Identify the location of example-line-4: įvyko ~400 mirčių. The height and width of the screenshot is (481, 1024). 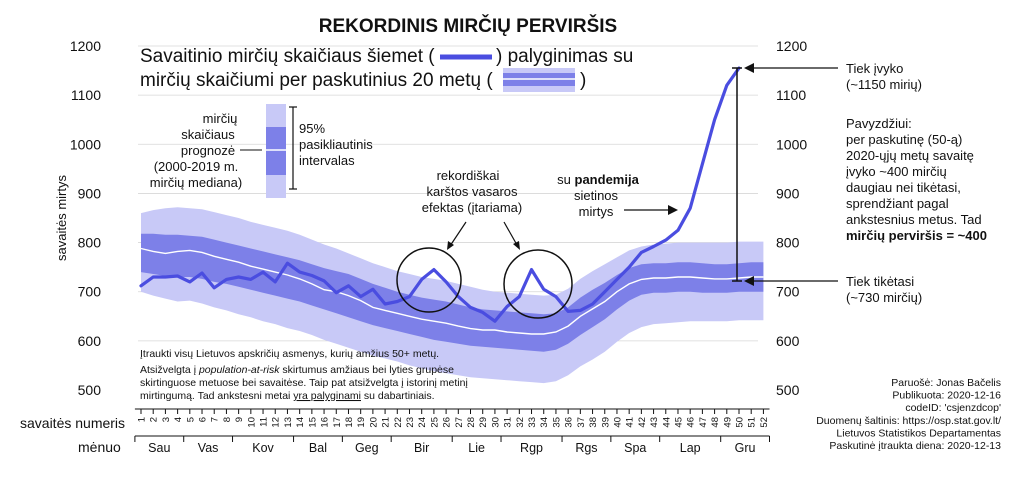
(896, 171).